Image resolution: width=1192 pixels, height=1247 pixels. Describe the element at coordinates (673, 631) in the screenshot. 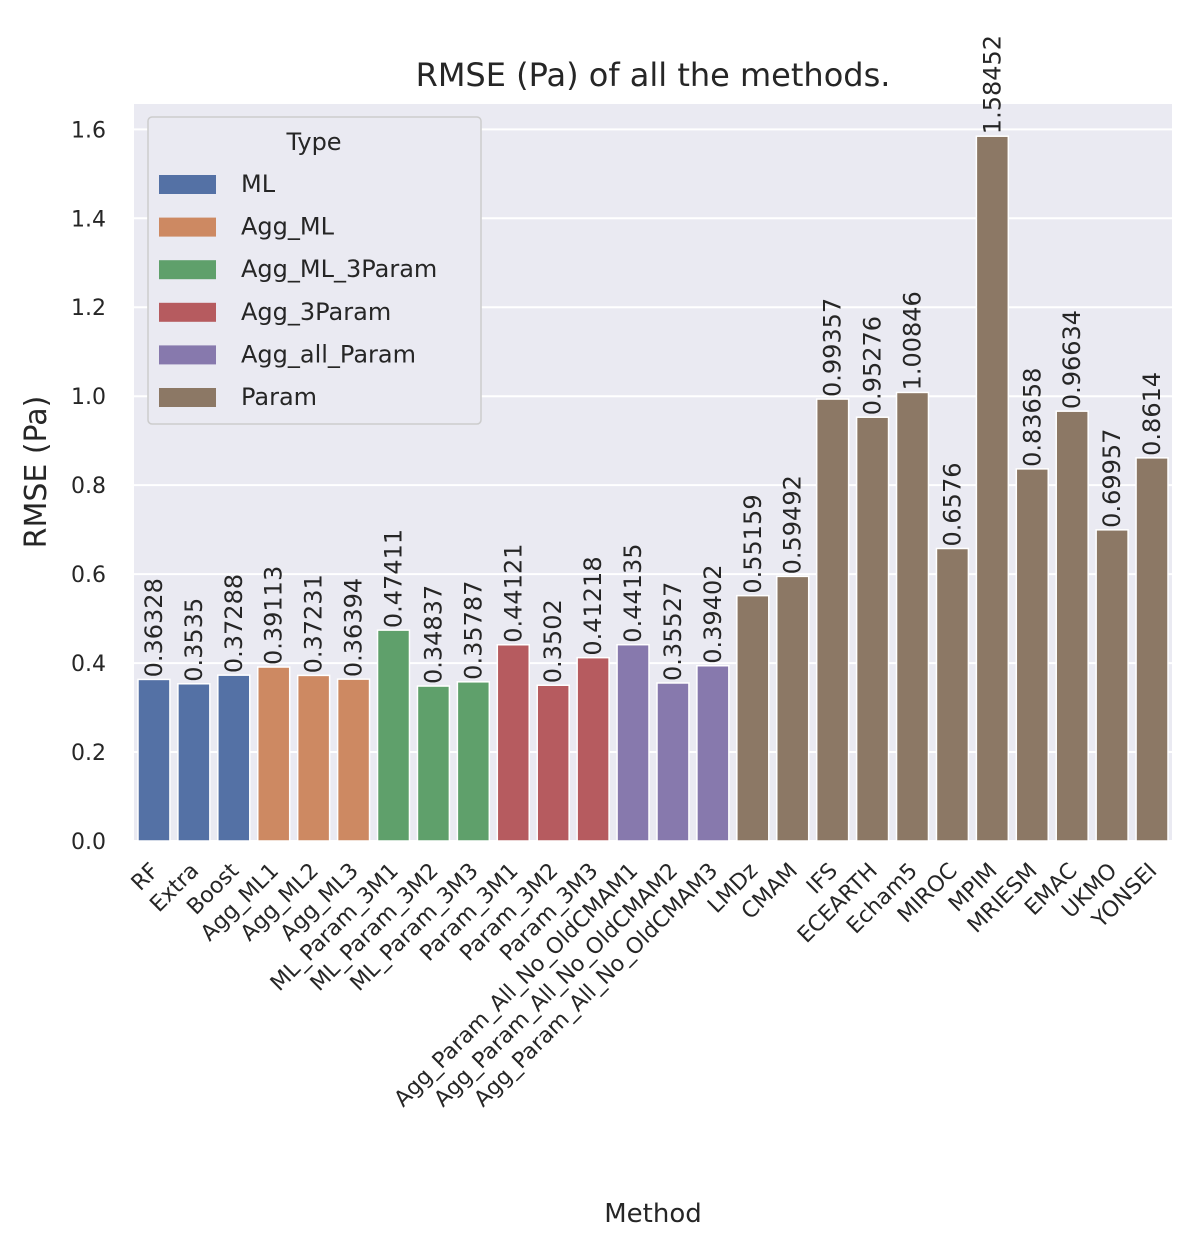

I see `bar-value-label: 0.35527` at that location.